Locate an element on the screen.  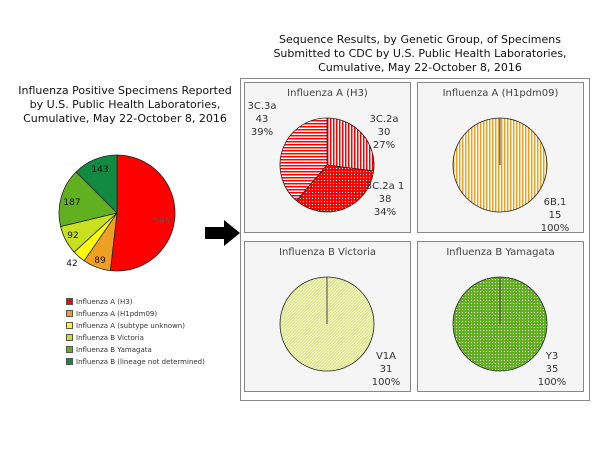
legend-label: Influenza A (subtype unknown) is located at coordinates (130, 326).